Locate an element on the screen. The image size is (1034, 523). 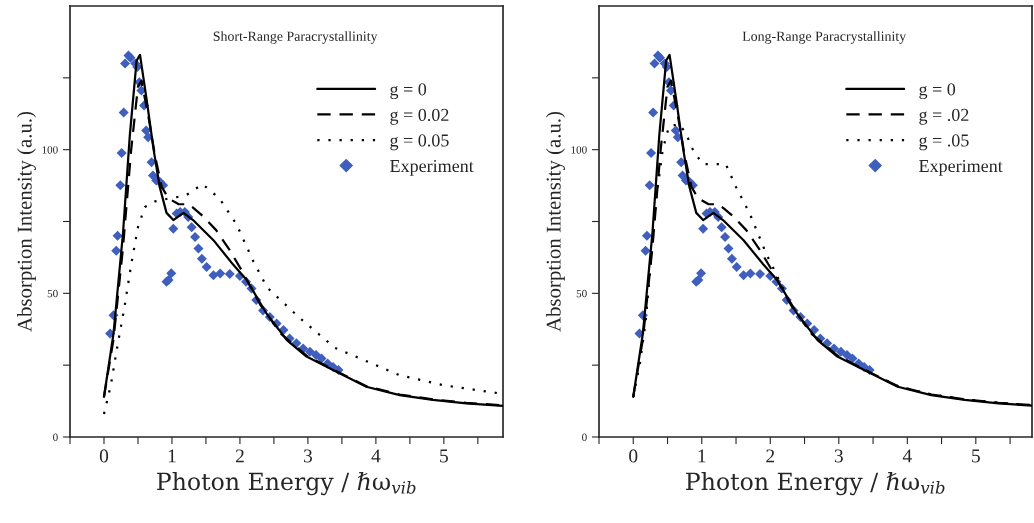
legend-label: g = 0.02 is located at coordinates (419, 116).